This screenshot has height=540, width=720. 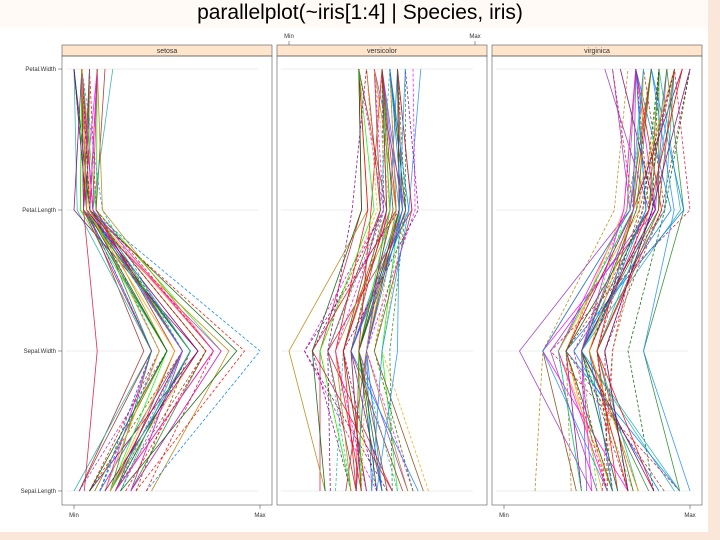 I want to click on var-label-Sepal.Length: Sepal.Length, so click(x=38, y=492).